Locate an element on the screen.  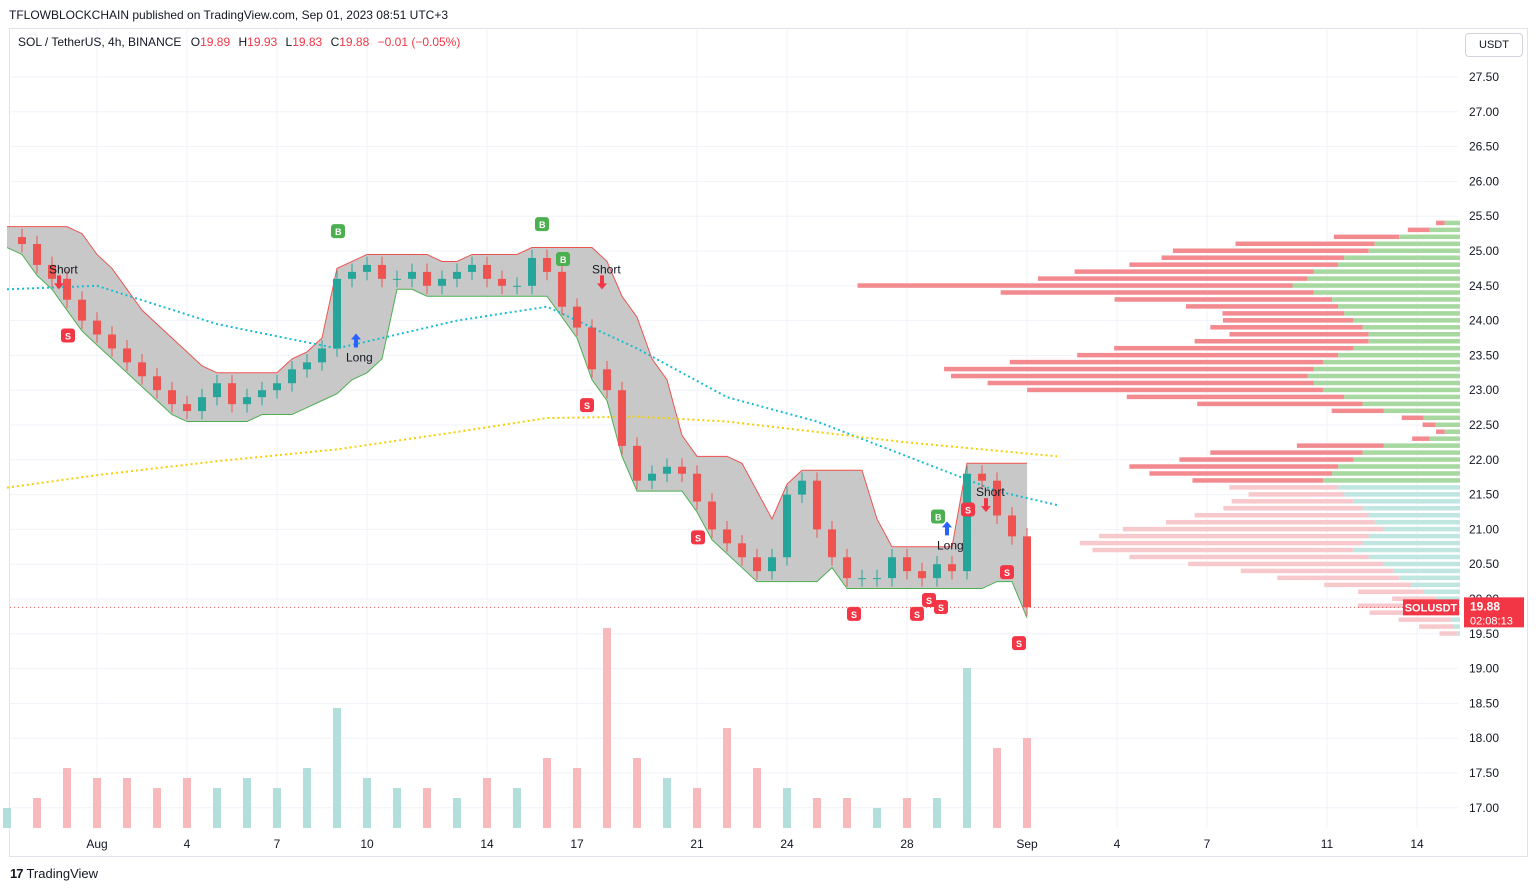
currency-button: USDT is located at coordinates (1494, 45).